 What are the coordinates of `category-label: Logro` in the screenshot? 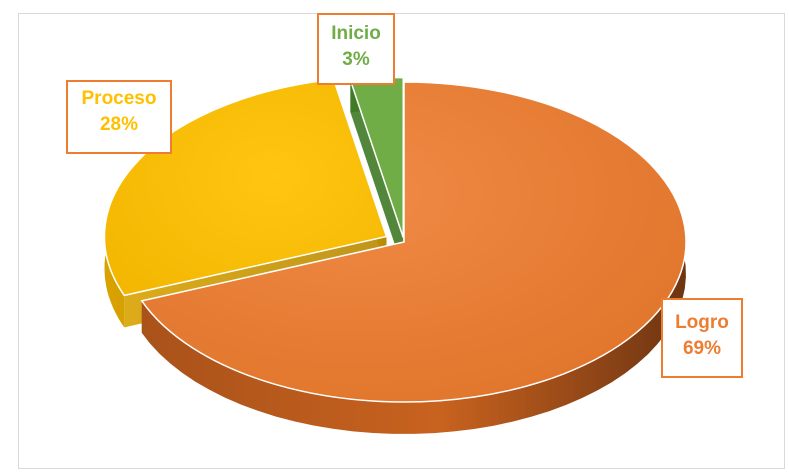 It's located at (702, 322).